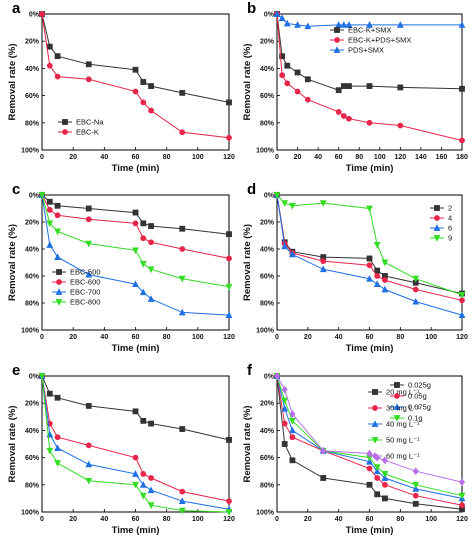  I want to click on y-axis-label: Removal rate (%), so click(247, 262).